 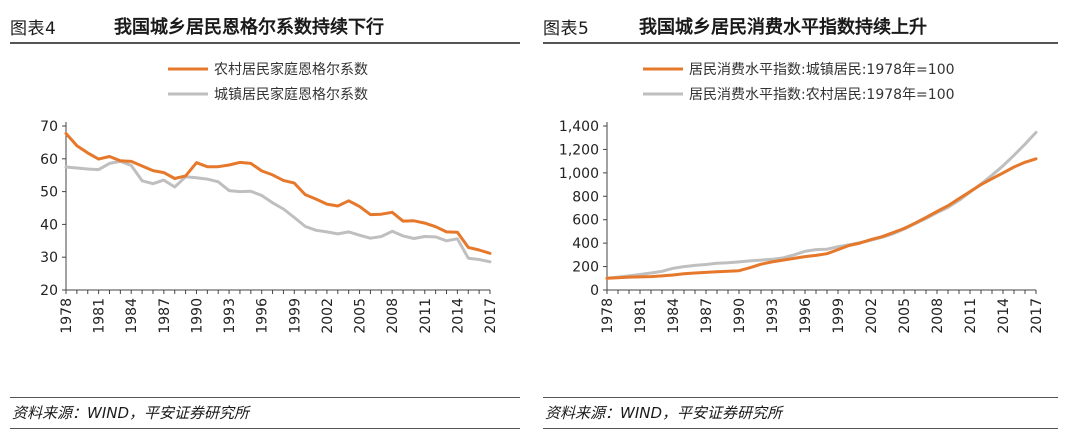 What do you see at coordinates (49, 160) in the screenshot?
I see `y-tick-label: 60` at bounding box center [49, 160].